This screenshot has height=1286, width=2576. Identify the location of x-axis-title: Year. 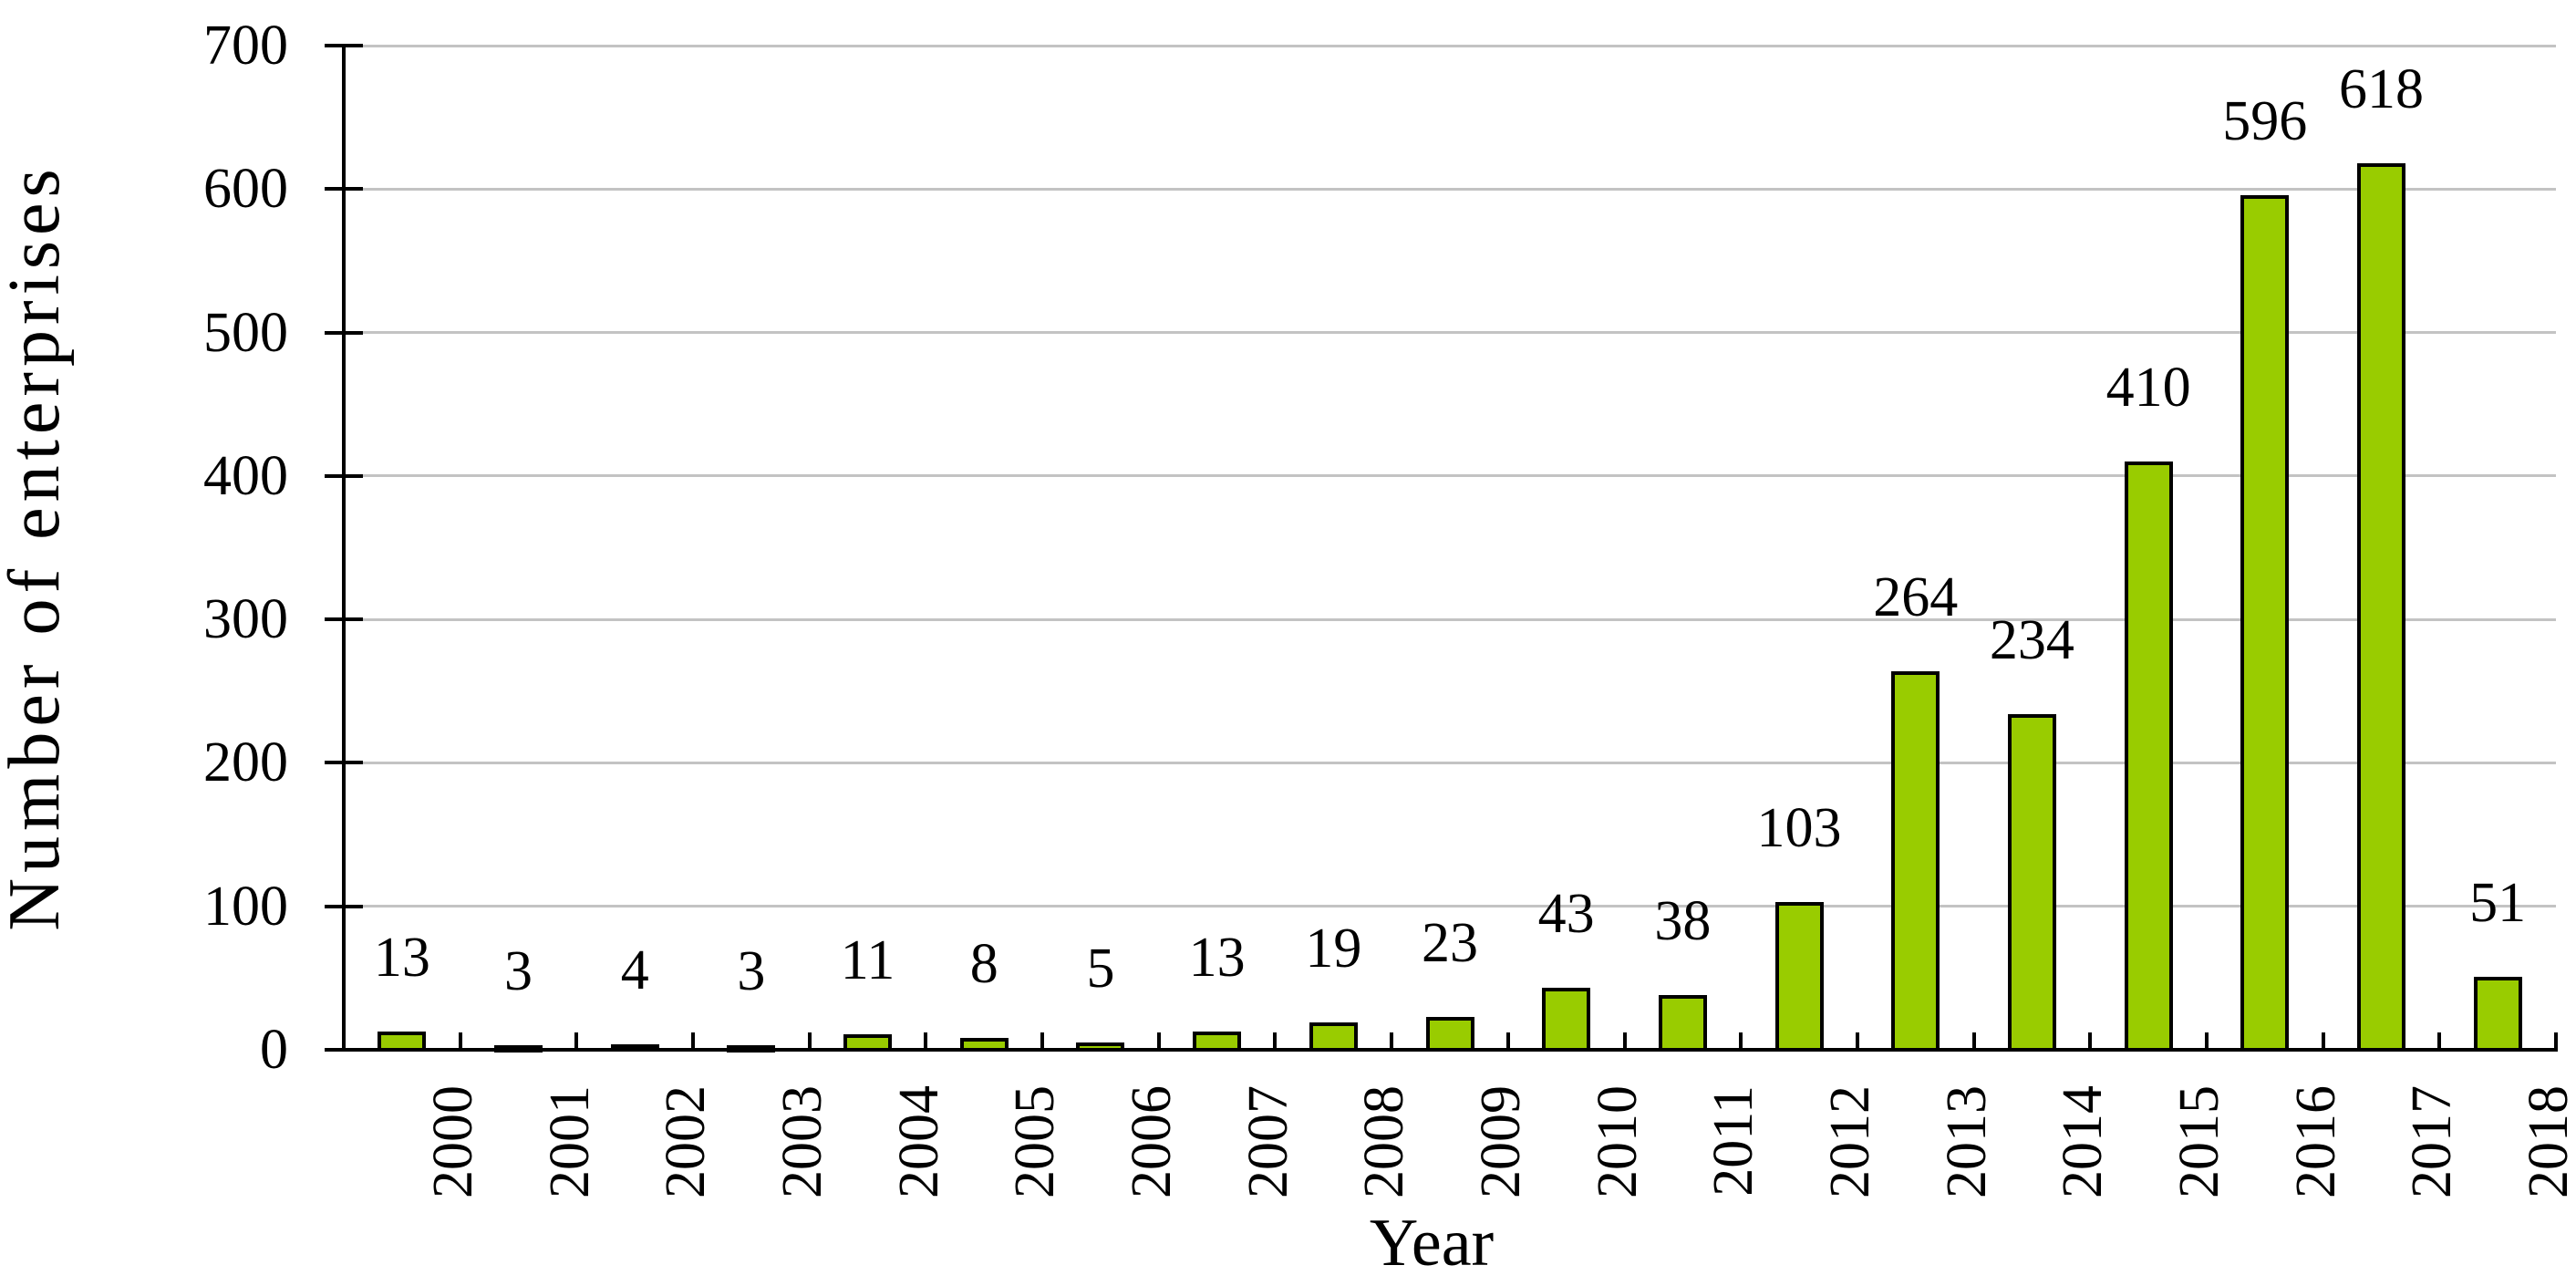
(1432, 1243).